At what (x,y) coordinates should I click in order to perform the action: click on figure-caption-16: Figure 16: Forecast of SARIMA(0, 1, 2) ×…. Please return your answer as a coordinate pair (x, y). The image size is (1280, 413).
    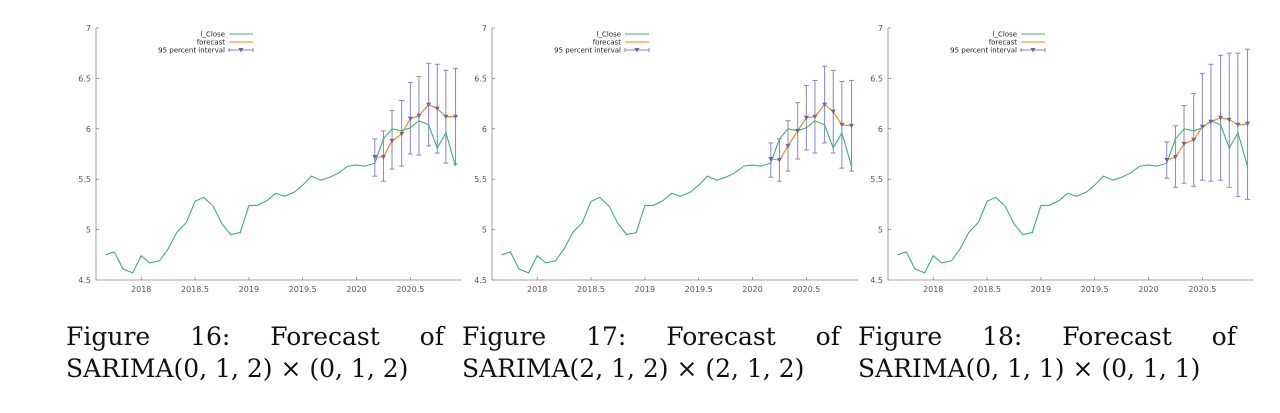
    Looking at the image, I should click on (255, 353).